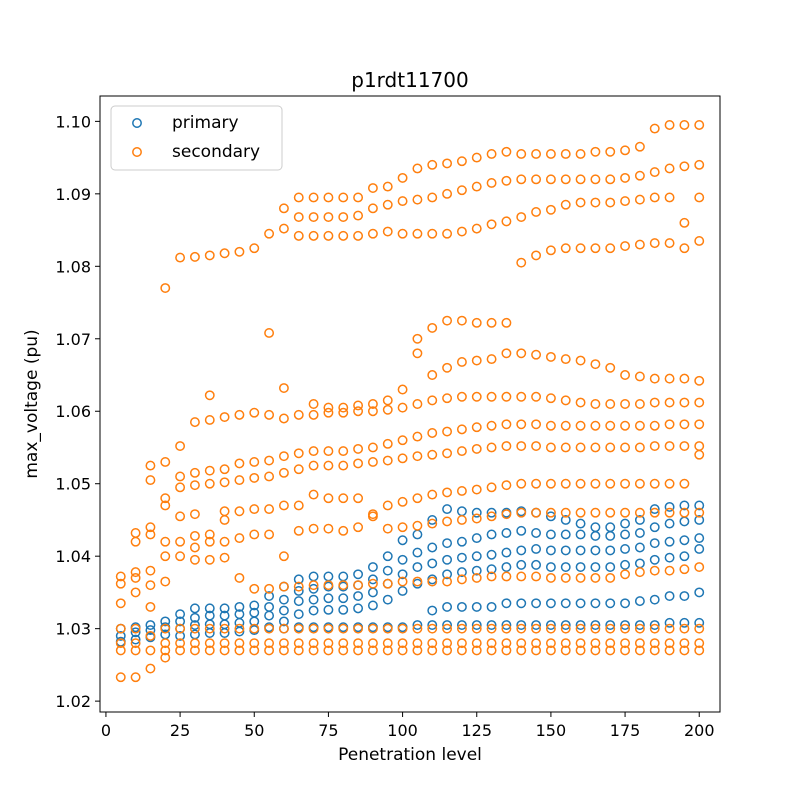 This screenshot has height=800, width=800. What do you see at coordinates (32, 403) in the screenshot?
I see `y-axis-label: max_voltage (pu)` at bounding box center [32, 403].